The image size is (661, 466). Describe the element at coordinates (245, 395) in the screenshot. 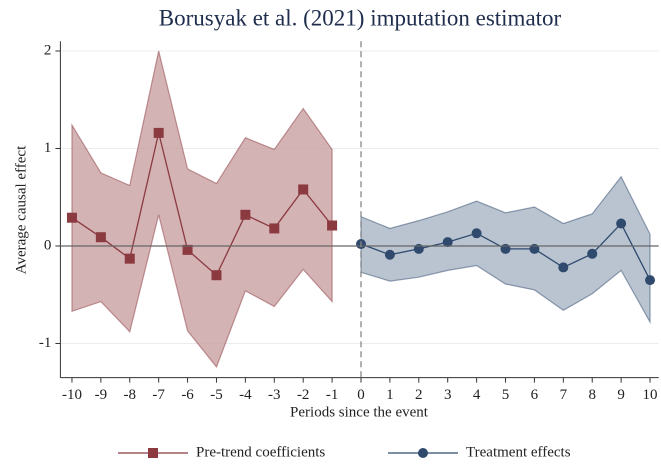

I see `x-tick-label: -4` at that location.